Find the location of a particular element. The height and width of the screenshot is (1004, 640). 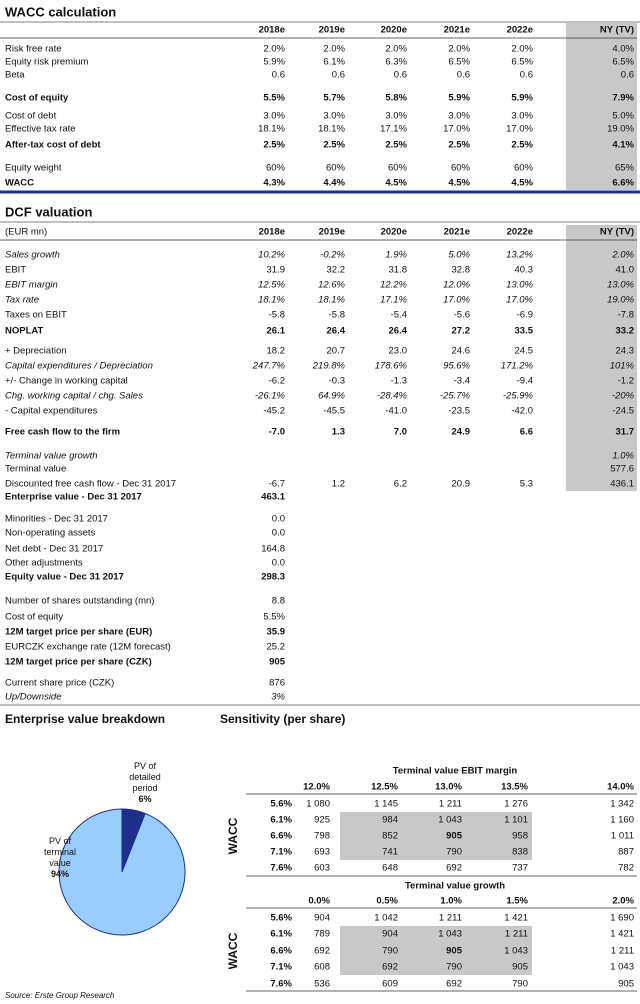

column-header: 2.0% is located at coordinates (623, 901).